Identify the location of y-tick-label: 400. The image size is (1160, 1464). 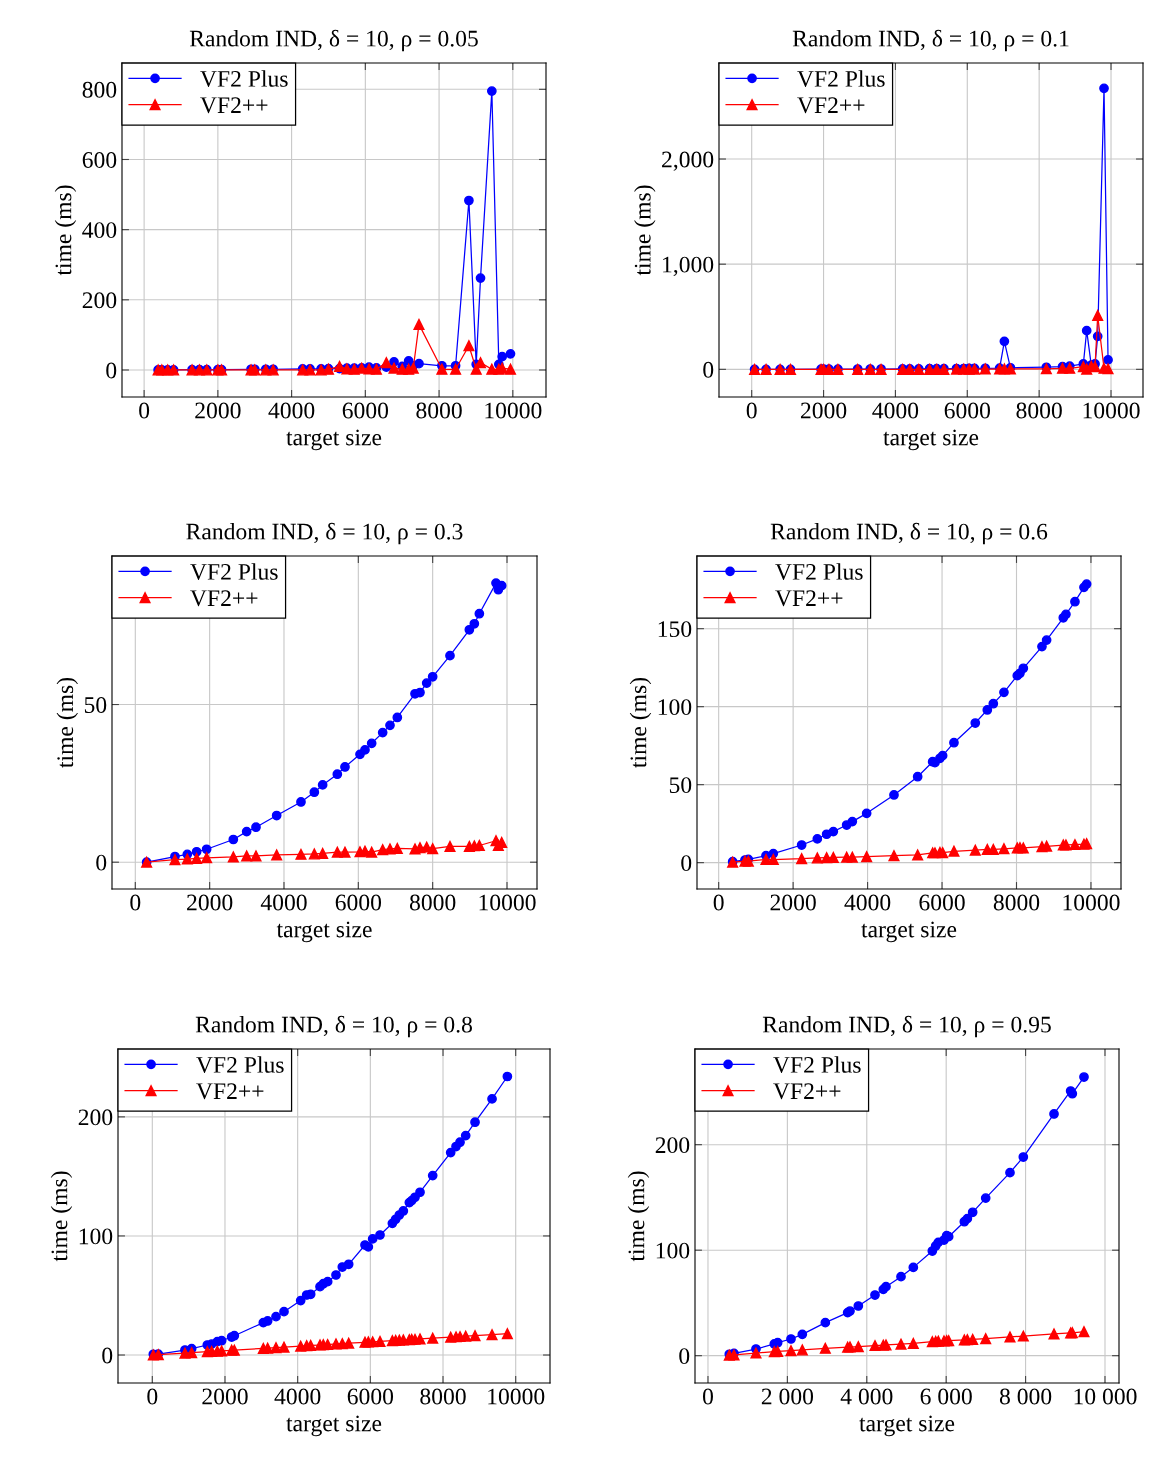
(99, 230).